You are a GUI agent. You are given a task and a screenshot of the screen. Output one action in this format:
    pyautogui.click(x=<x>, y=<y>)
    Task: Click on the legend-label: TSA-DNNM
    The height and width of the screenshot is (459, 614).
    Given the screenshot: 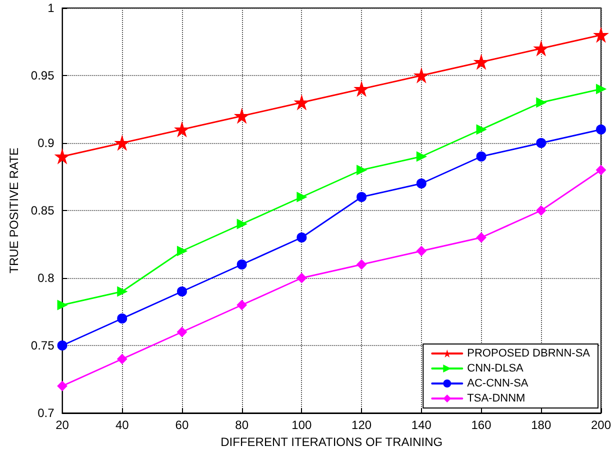 What is the action you would take?
    pyautogui.click(x=496, y=398)
    